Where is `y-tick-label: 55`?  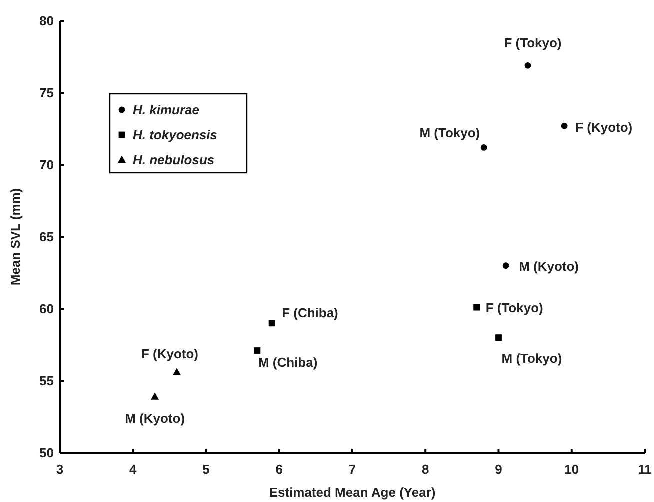
y-tick-label: 55 is located at coordinates (47, 381).